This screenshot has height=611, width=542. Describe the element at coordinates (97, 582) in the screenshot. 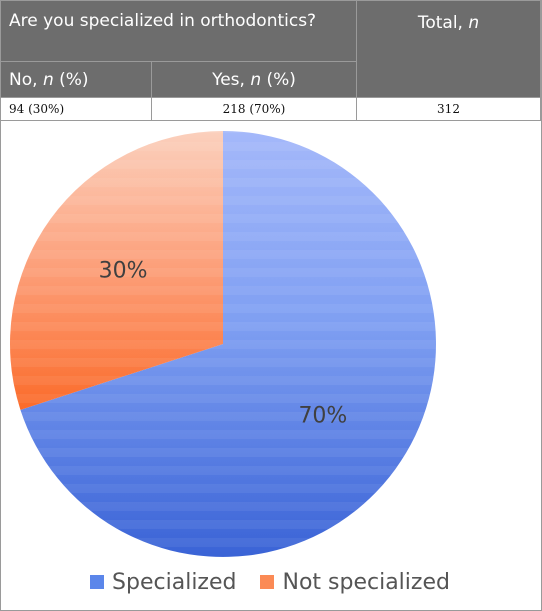

I see `legend-swatch-specialized` at that location.